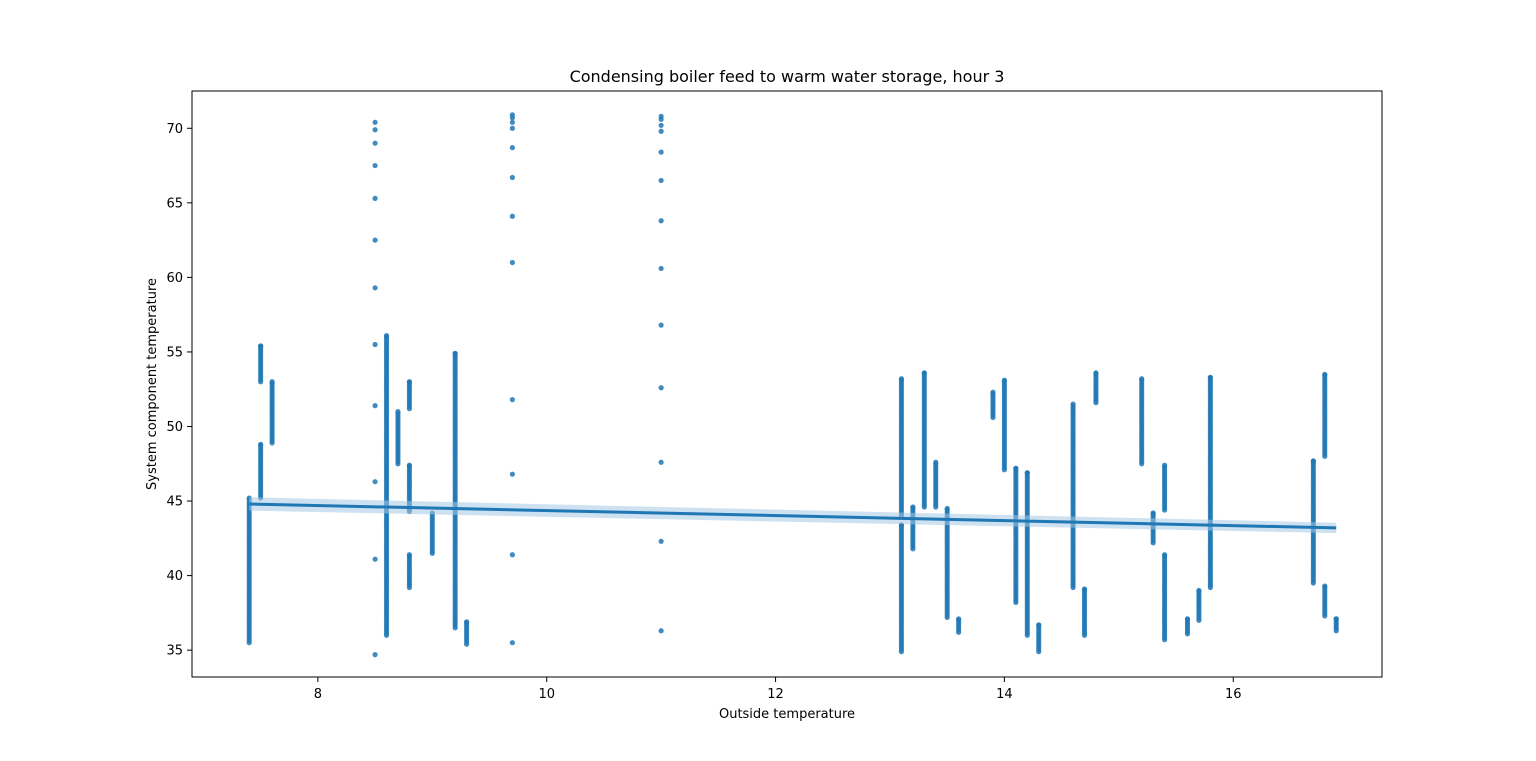 The width and height of the screenshot is (1536, 761). I want to click on x-tick-label: 16, so click(1233, 694).